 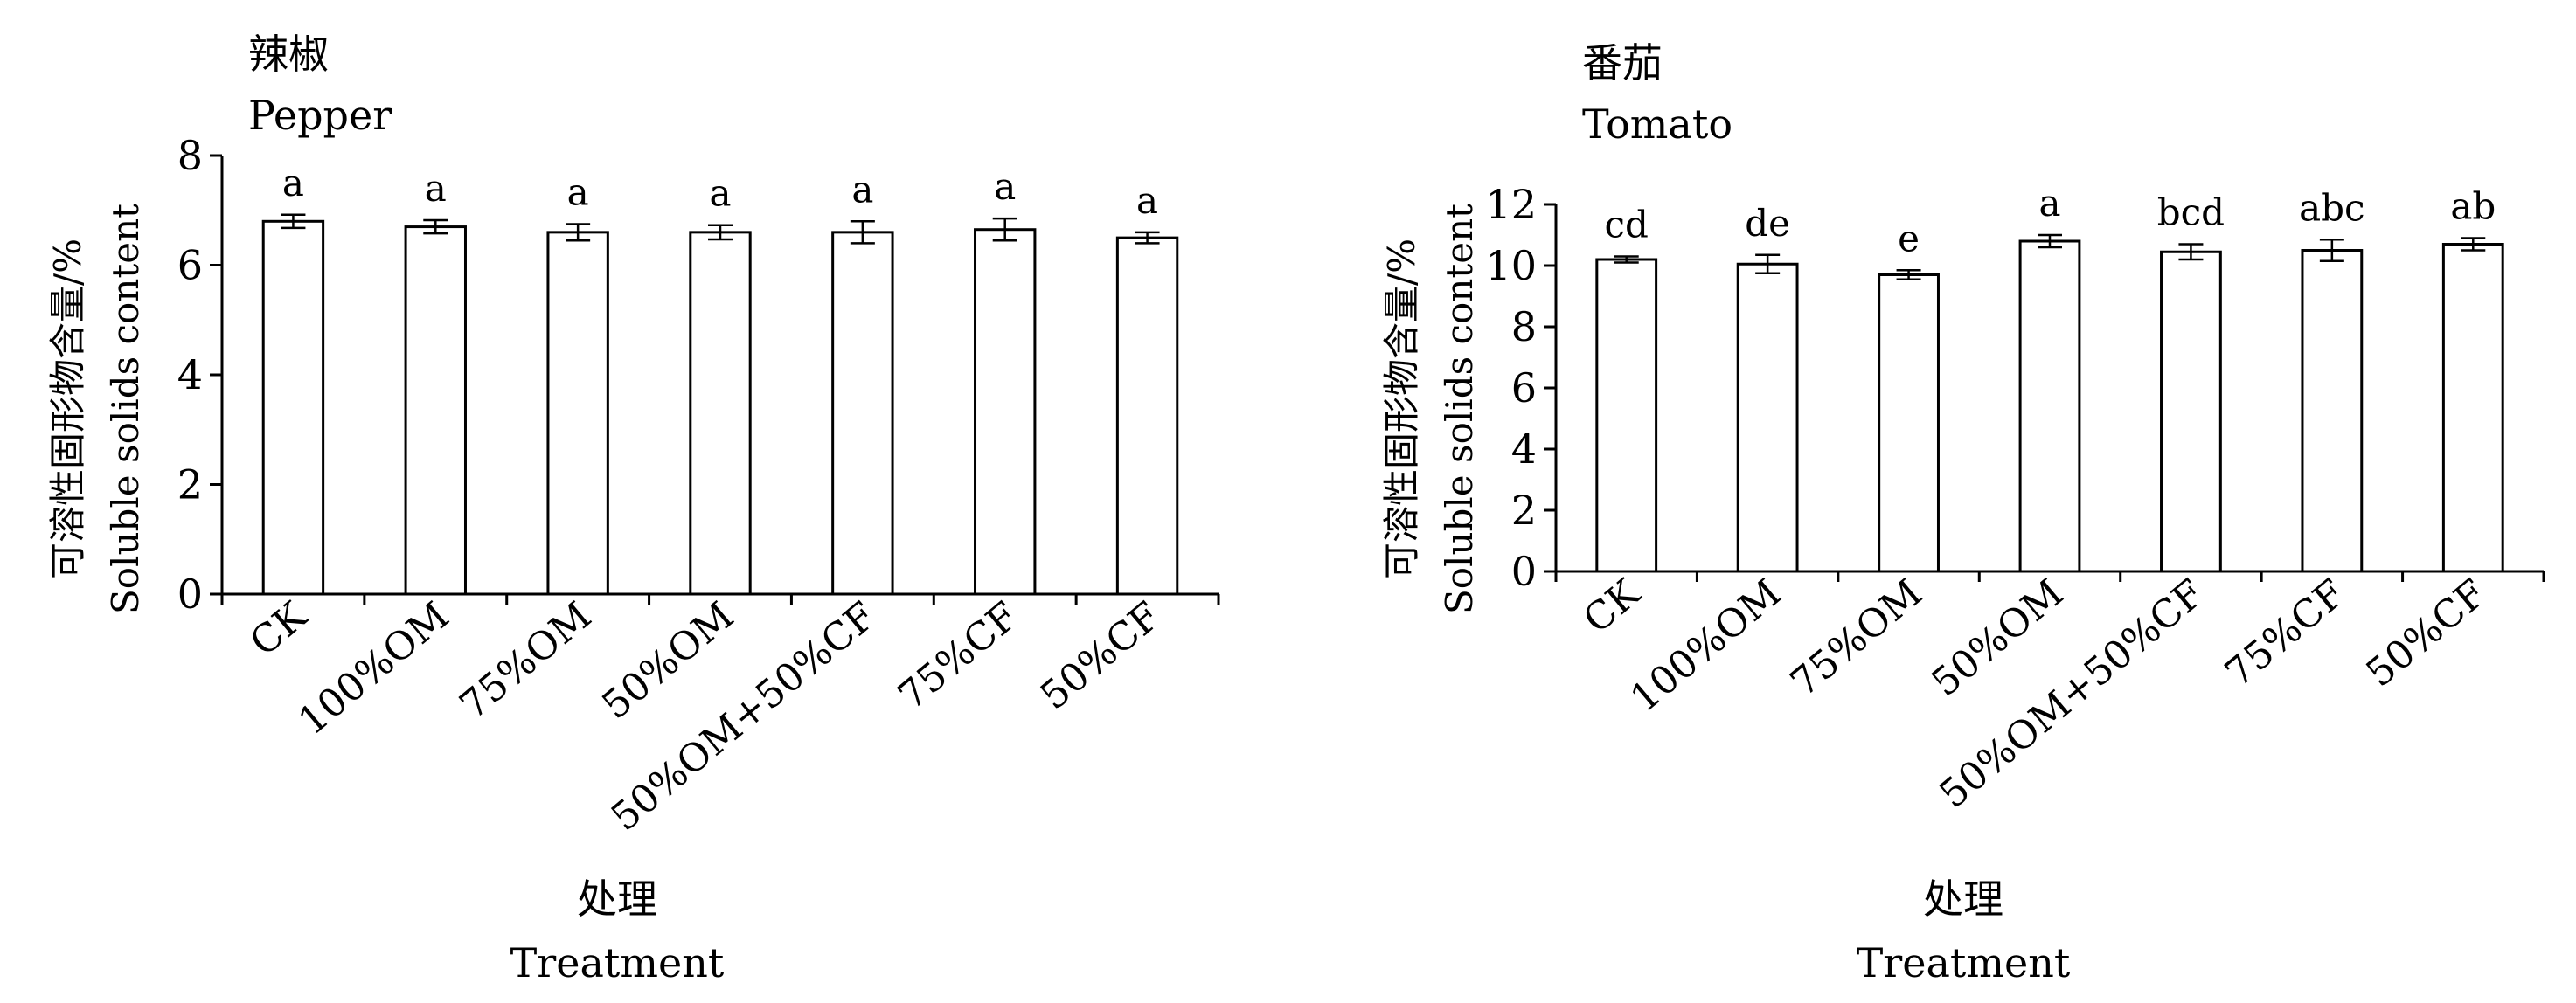 I want to click on pepper-y-tick-label: 4, so click(x=190, y=374).